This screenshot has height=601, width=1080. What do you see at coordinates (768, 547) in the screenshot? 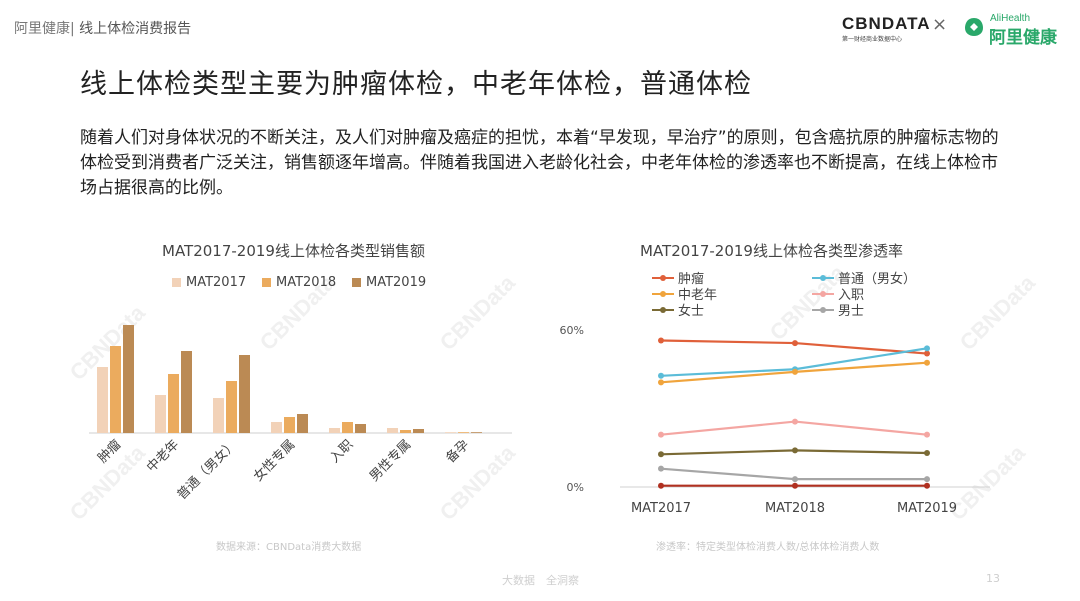
I see `source-note-right: 渗透率：特定类型体检消费人数/总体体检消费人数` at bounding box center [768, 547].